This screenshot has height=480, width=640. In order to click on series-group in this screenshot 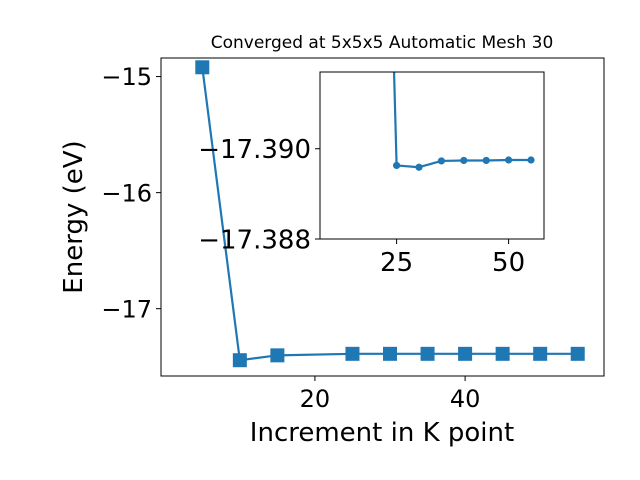, I will do `click(463, 121)`.